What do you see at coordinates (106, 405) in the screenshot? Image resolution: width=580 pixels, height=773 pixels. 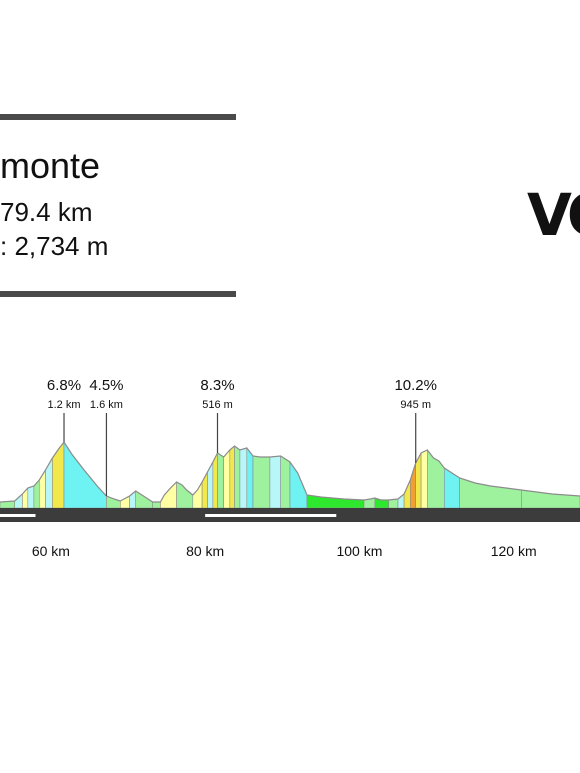 I see `climb-length-label: 1.6 km` at bounding box center [106, 405].